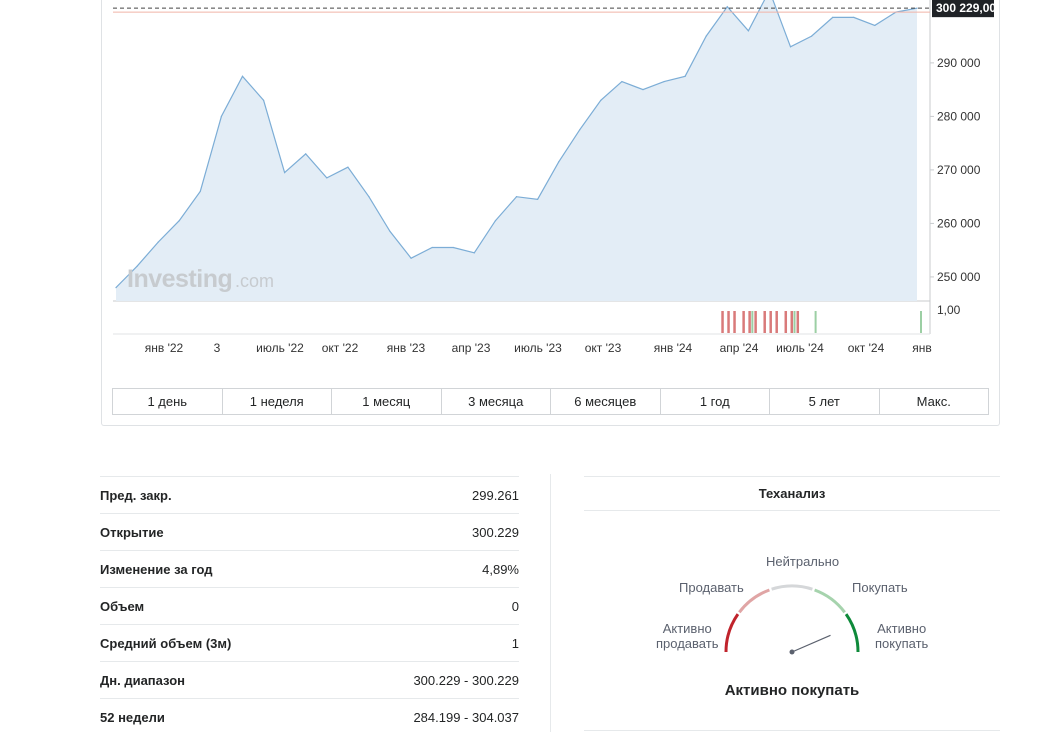 The width and height of the screenshot is (1042, 735). What do you see at coordinates (132, 717) in the screenshot?
I see `stat-label: 52 недели` at bounding box center [132, 717].